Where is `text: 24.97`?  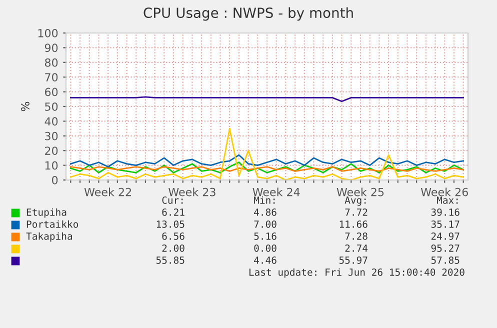
text: 24.97 is located at coordinates (445, 236).